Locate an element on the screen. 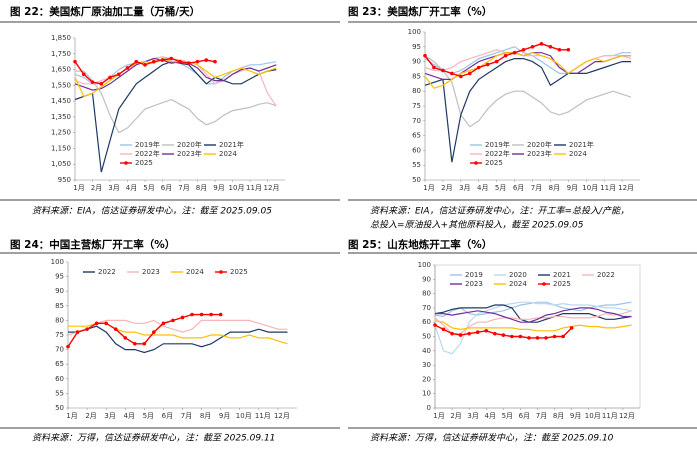 This screenshot has width=697, height=455. source-note: 资料来源：EIA，信达证券研发中心，注：开工率=总投入/产能， is located at coordinates (499, 211).